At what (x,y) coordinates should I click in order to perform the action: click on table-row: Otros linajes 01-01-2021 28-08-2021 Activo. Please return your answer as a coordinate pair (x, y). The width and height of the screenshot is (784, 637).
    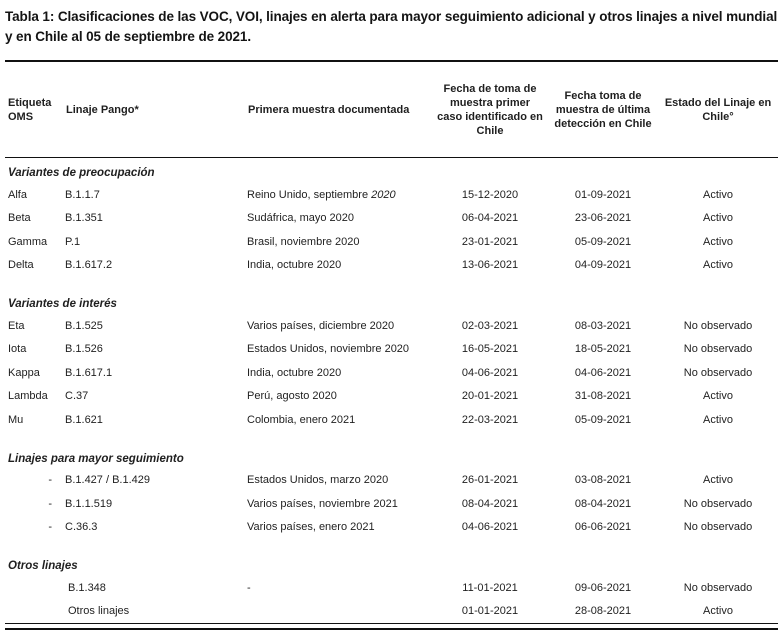
    Looking at the image, I should click on (391, 612).